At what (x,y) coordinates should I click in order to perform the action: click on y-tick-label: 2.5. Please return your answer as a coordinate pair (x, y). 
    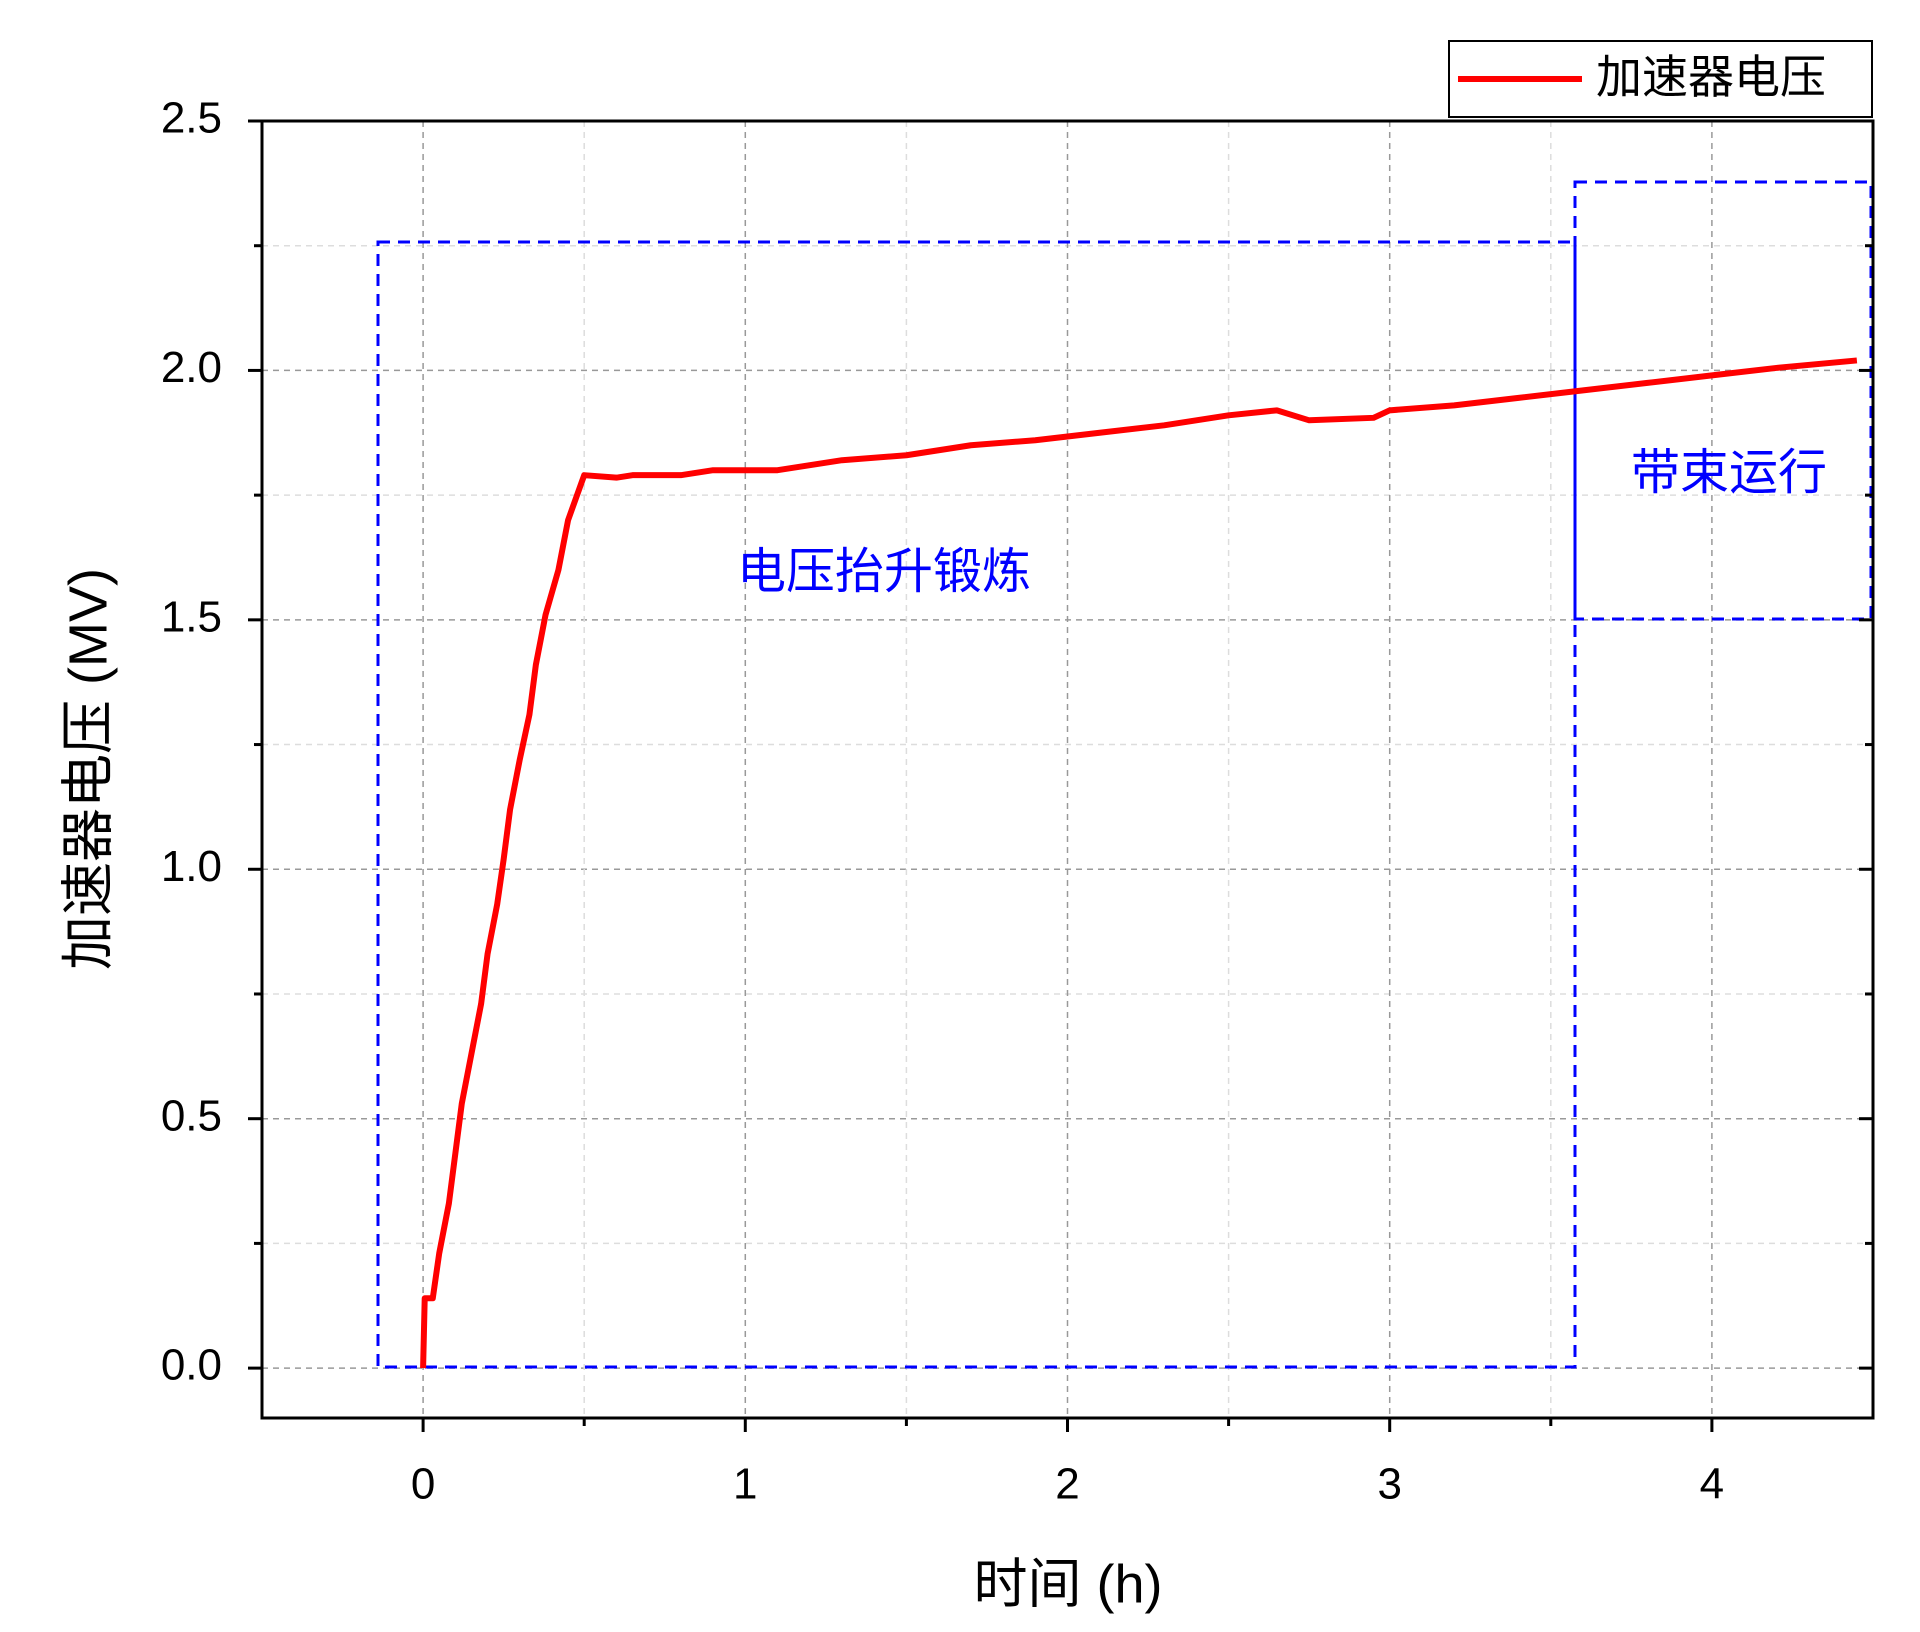
    Looking at the image, I should click on (191, 118).